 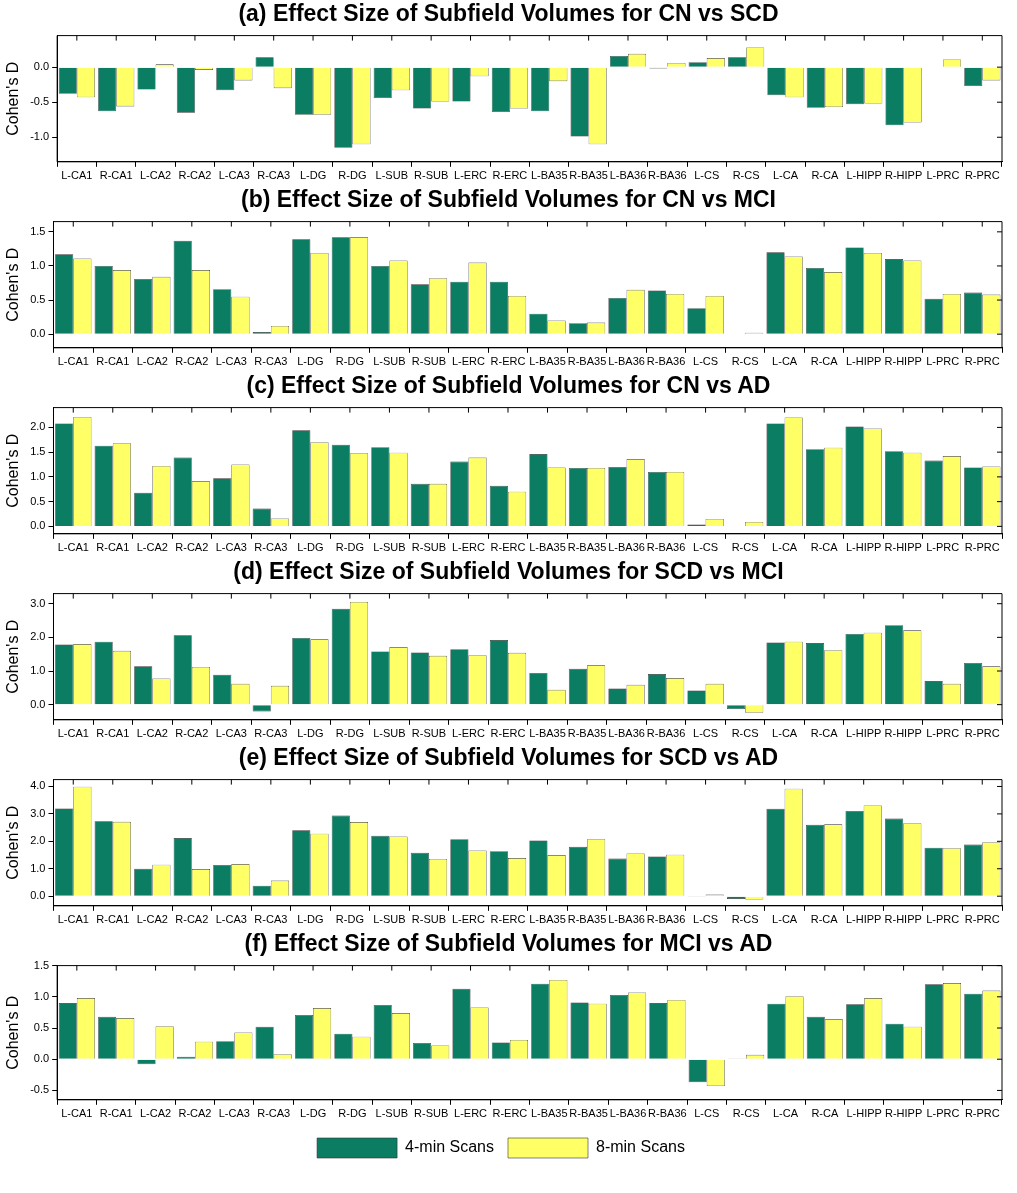 I want to click on y-tick-label: -1.0, so click(x=40, y=136).